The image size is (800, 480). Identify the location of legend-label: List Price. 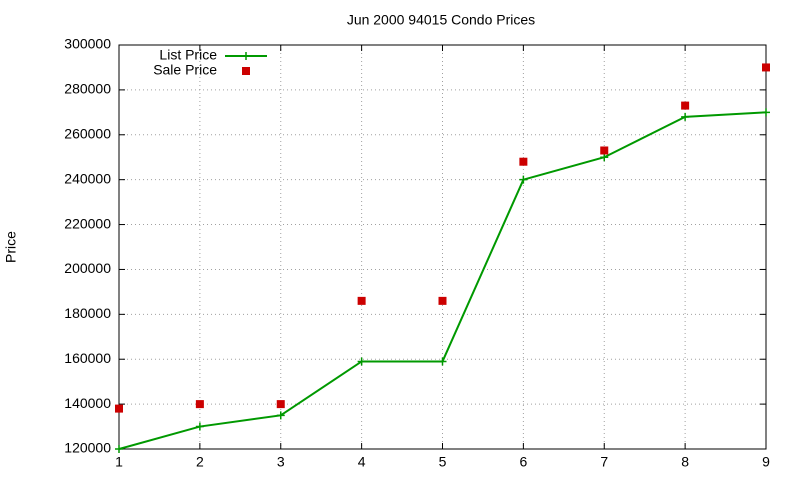
(188, 55).